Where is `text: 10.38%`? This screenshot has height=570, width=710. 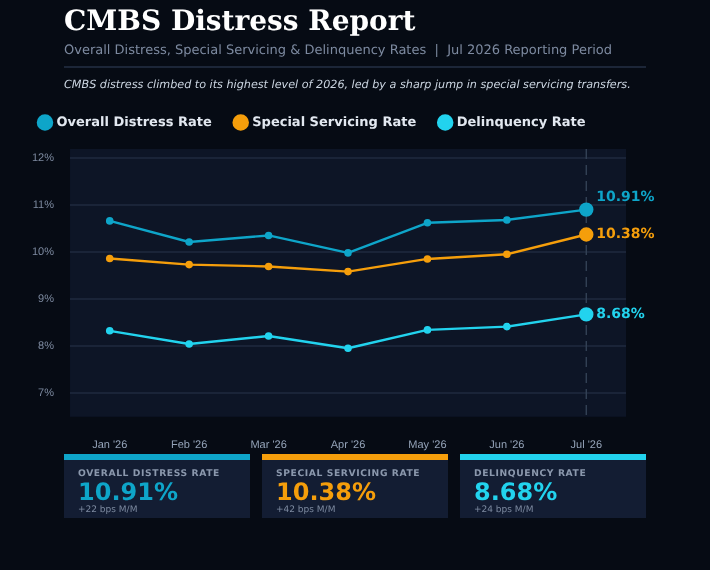 text: 10.38% is located at coordinates (327, 492).